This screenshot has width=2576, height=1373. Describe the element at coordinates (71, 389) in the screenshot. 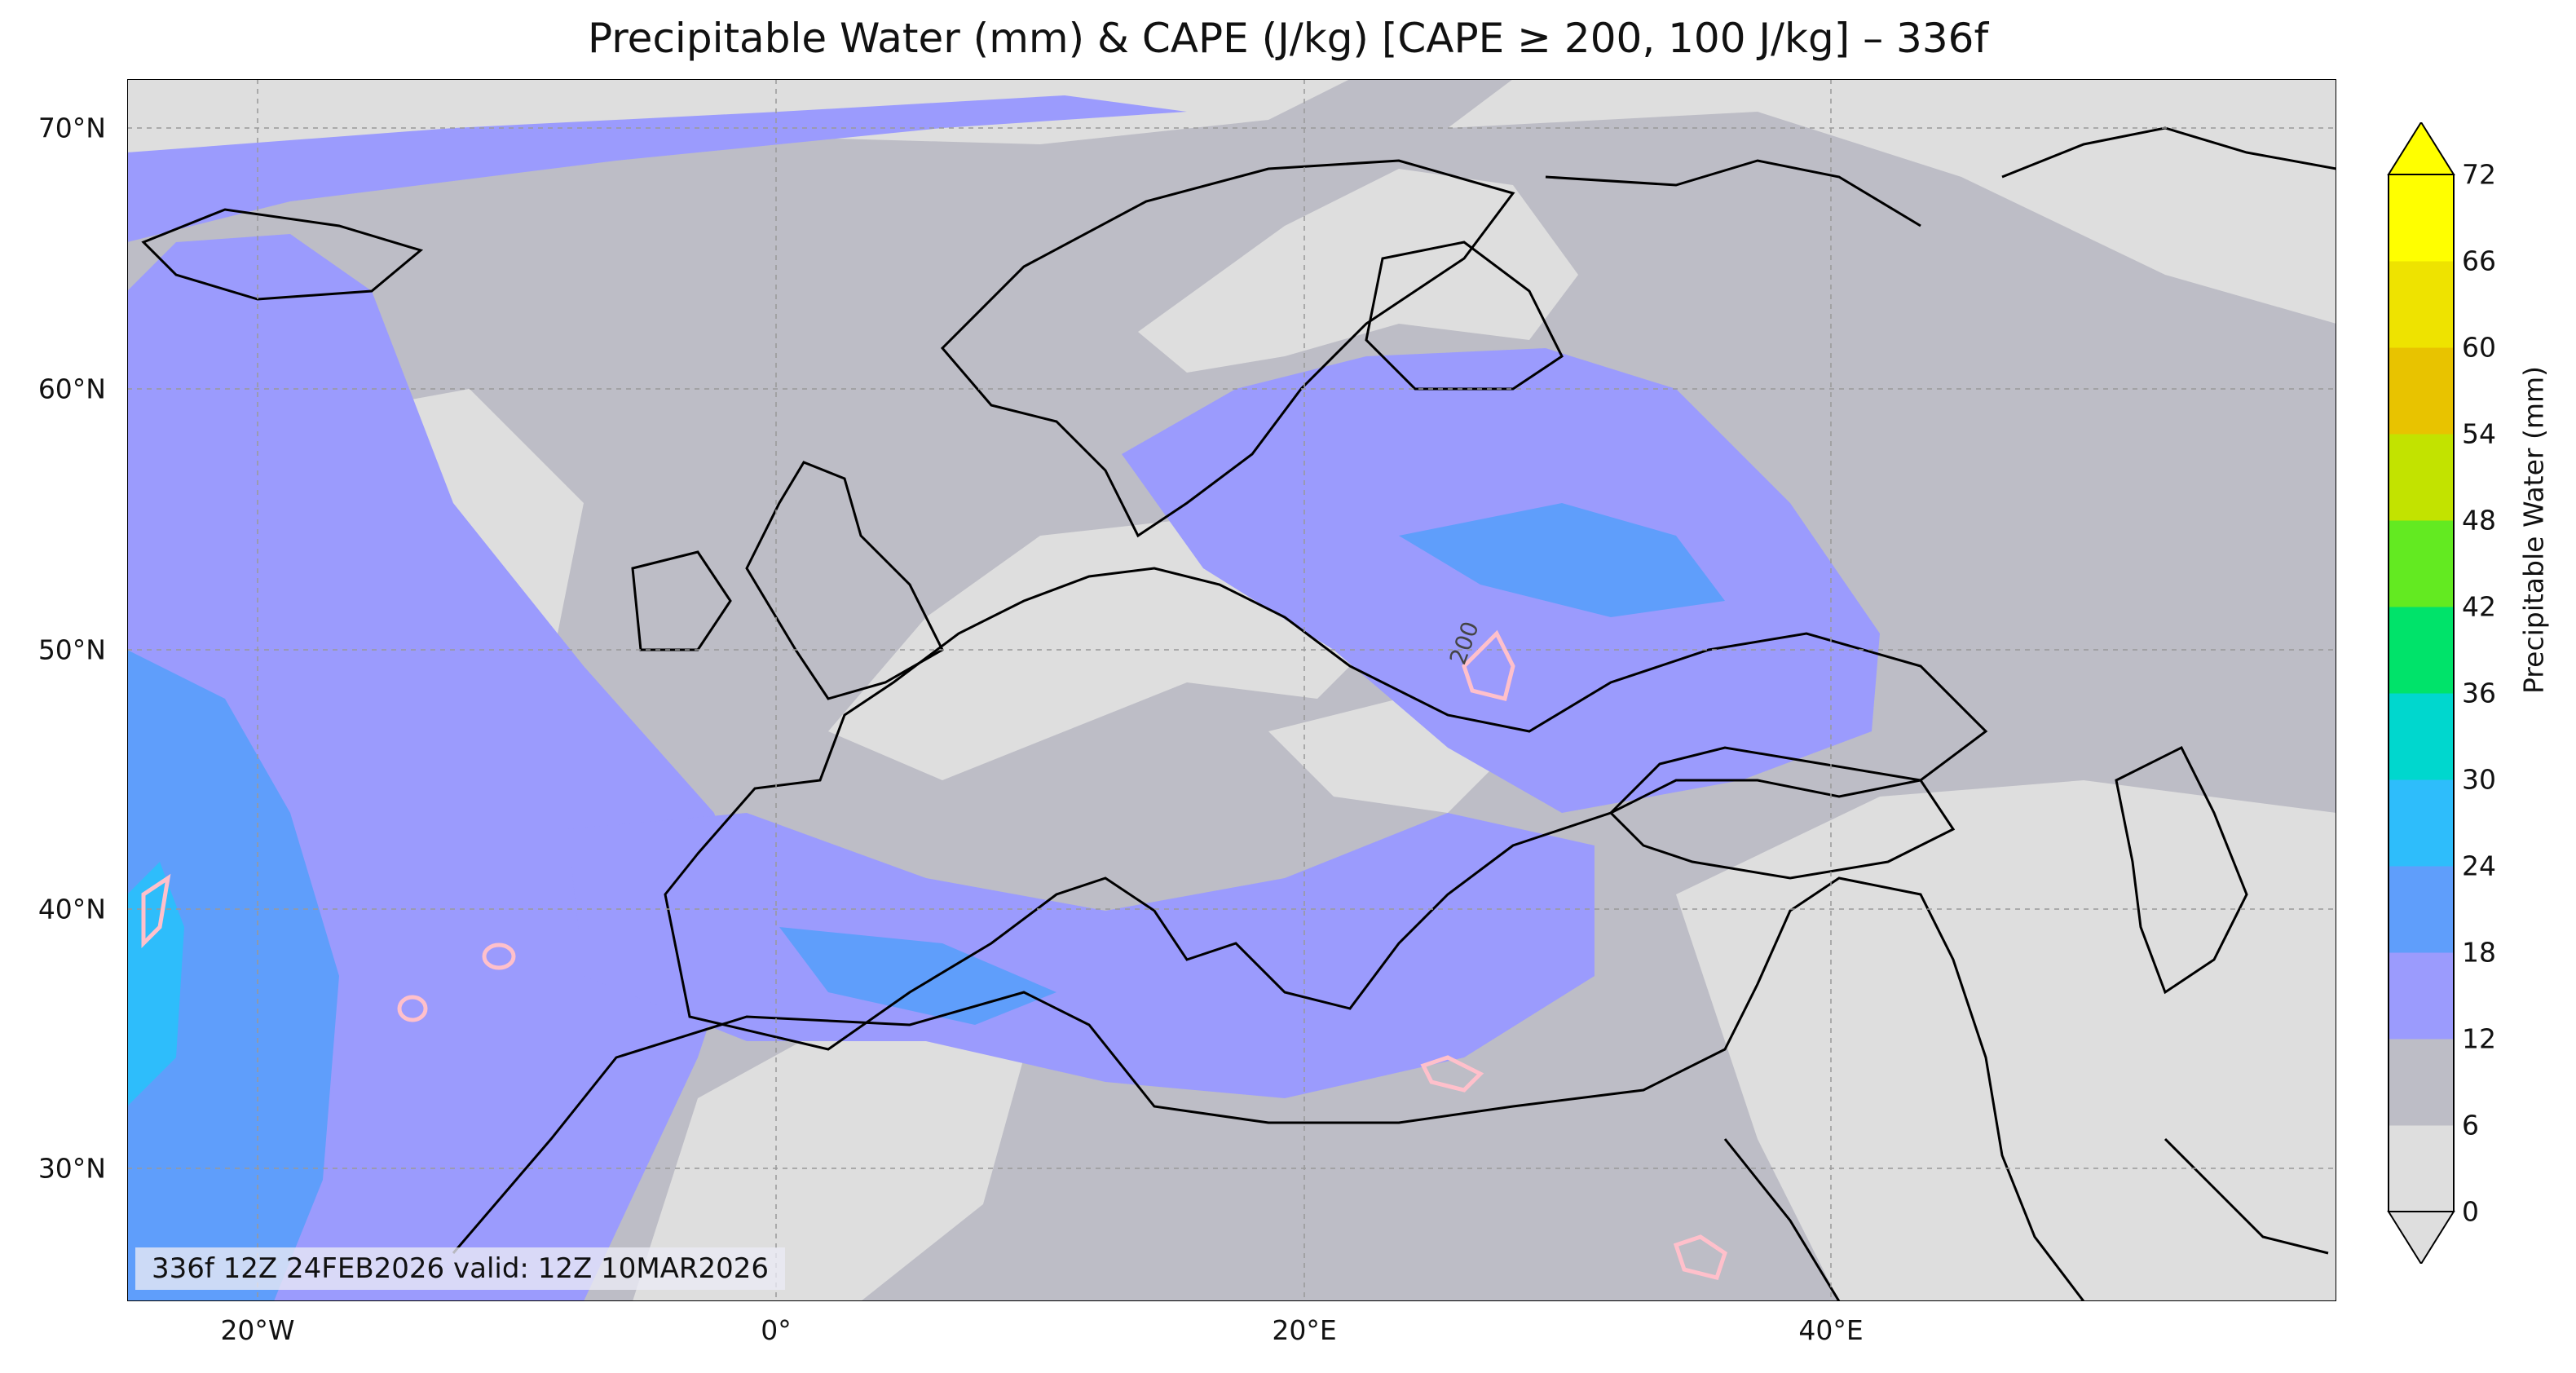

I see `lat-label-60: 60°N` at that location.